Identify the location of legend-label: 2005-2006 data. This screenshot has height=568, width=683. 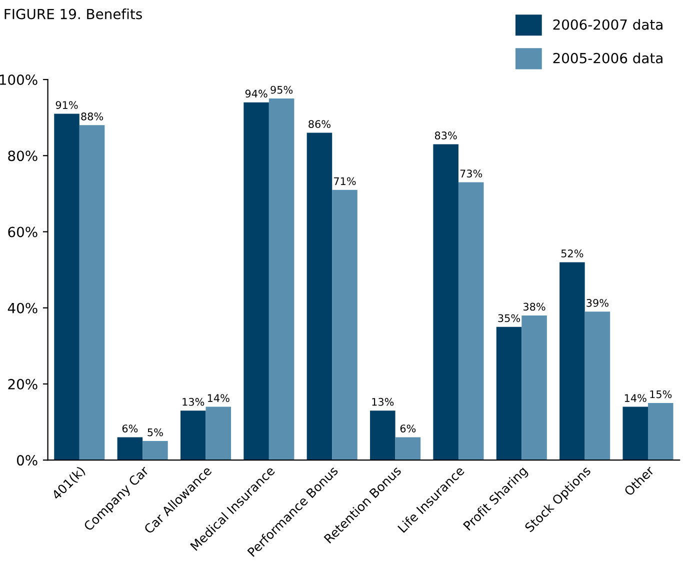
(607, 58).